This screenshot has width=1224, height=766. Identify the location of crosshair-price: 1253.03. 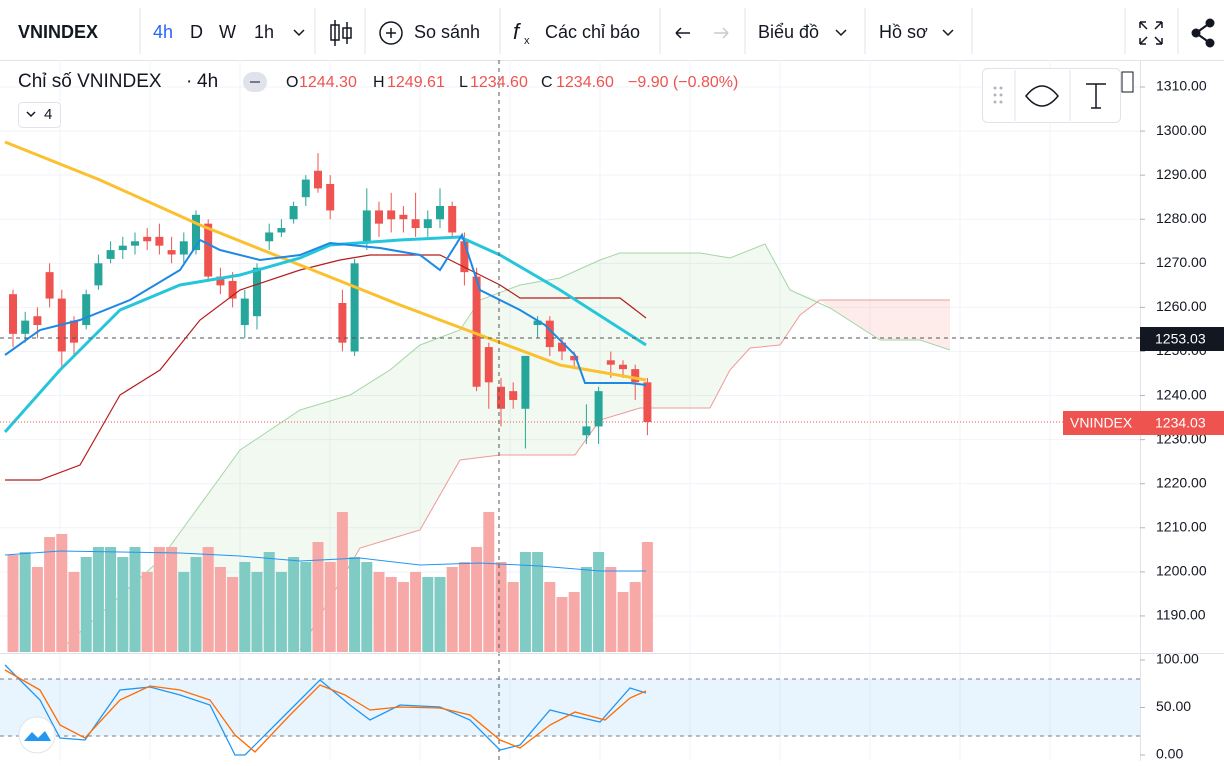
(1180, 339).